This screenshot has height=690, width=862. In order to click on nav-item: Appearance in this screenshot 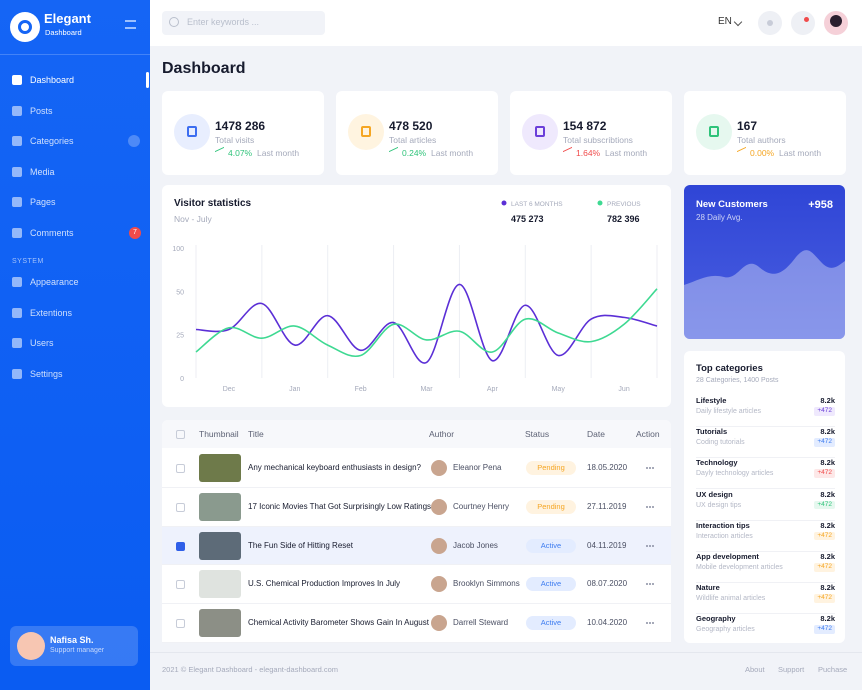, I will do `click(75, 282)`.